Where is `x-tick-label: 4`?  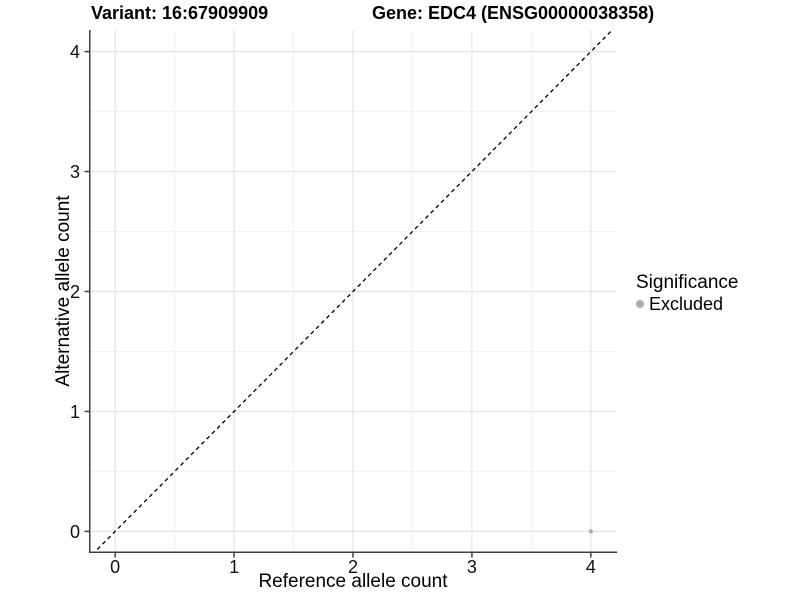
x-tick-label: 4 is located at coordinates (591, 567).